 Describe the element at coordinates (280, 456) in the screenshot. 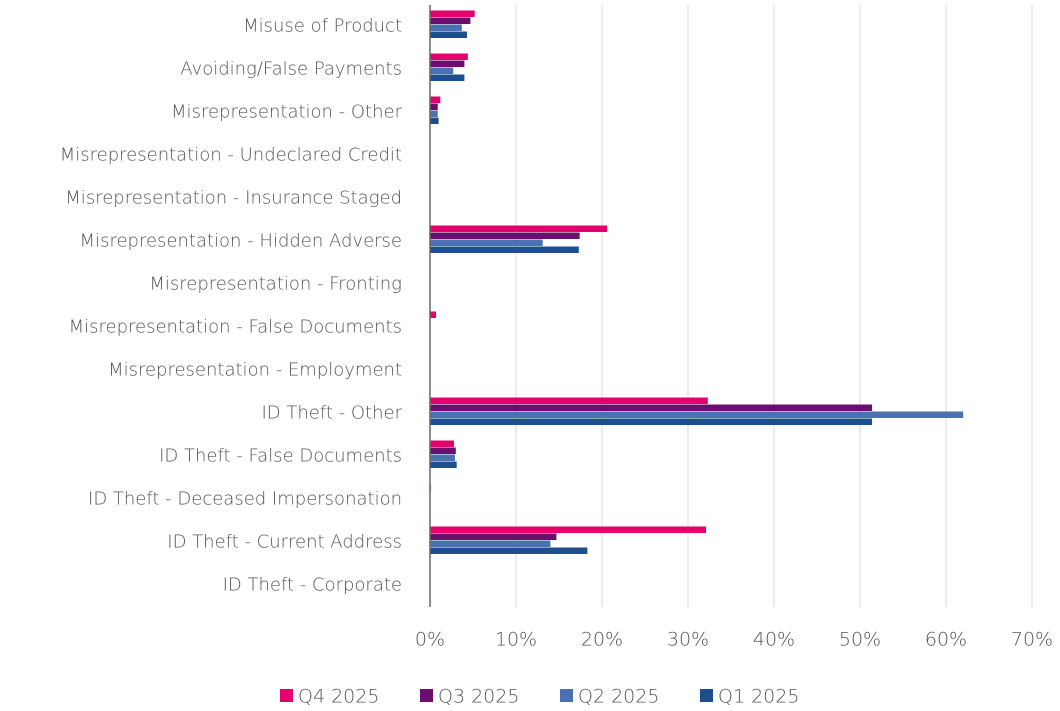

I see `y-tick-label: ID Theft - False Documents` at that location.